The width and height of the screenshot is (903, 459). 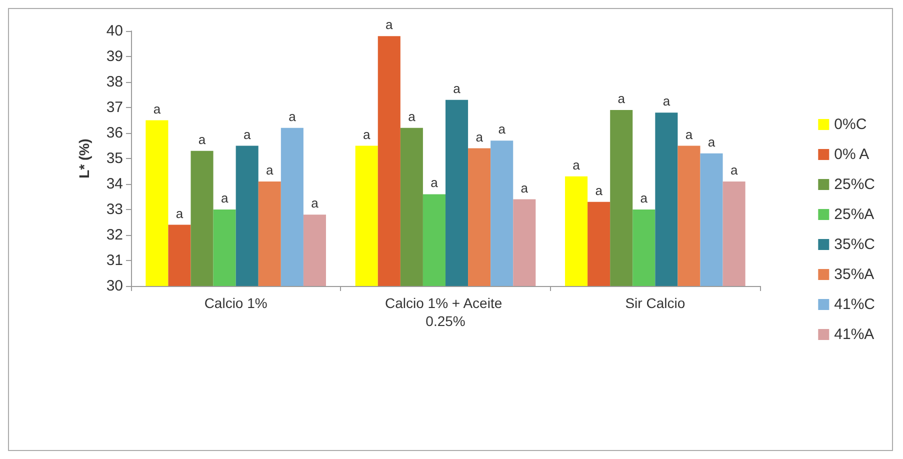 What do you see at coordinates (114, 31) in the screenshot?
I see `y-tick-label: 40` at bounding box center [114, 31].